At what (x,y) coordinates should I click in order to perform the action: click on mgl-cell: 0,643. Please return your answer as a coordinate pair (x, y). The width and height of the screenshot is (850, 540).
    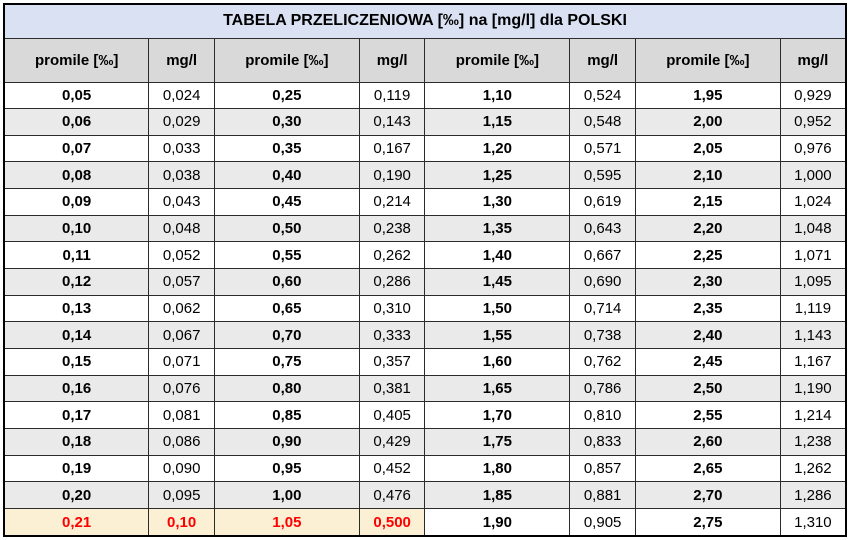
    Looking at the image, I should click on (602, 228).